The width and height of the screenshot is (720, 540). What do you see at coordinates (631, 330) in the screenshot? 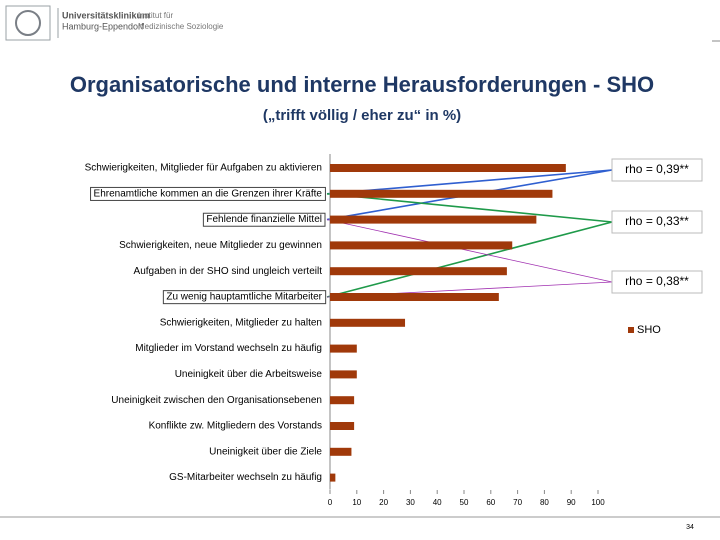
I see `legend-swatch` at bounding box center [631, 330].